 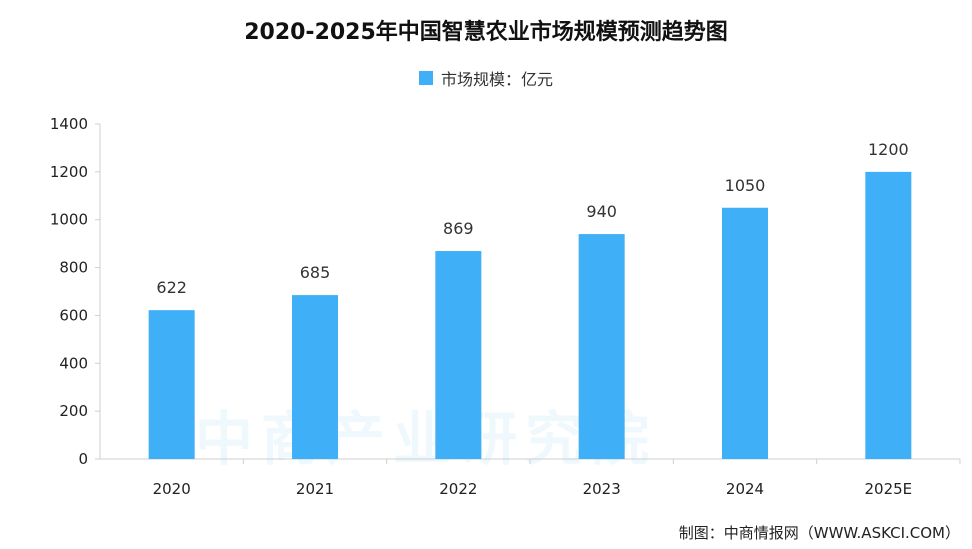 I want to click on x-tick-label: 2023, so click(x=602, y=489).